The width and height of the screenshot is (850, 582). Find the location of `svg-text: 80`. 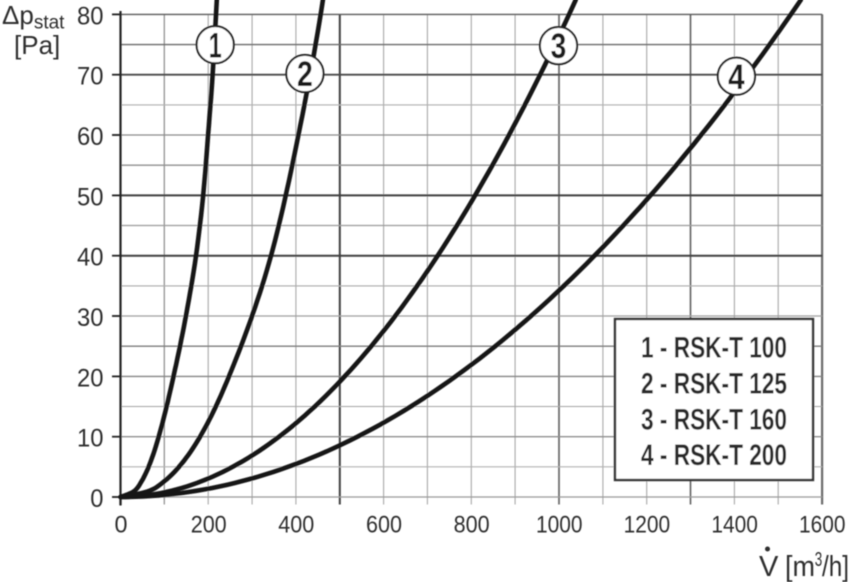

svg-text: 80 is located at coordinates (90, 16).